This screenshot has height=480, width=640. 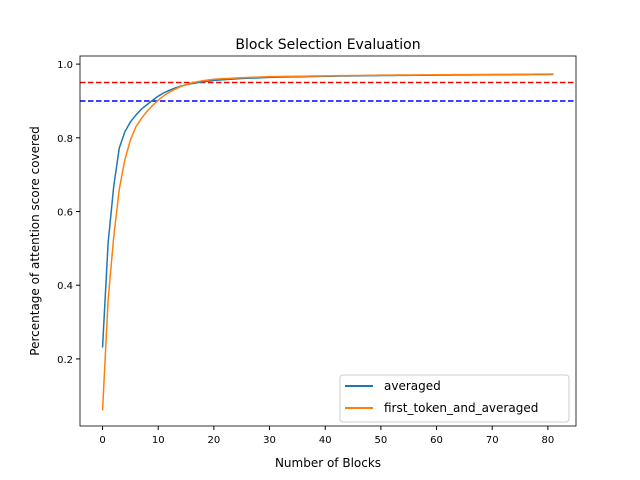 I want to click on x-tick-label: 0, so click(x=102, y=440).